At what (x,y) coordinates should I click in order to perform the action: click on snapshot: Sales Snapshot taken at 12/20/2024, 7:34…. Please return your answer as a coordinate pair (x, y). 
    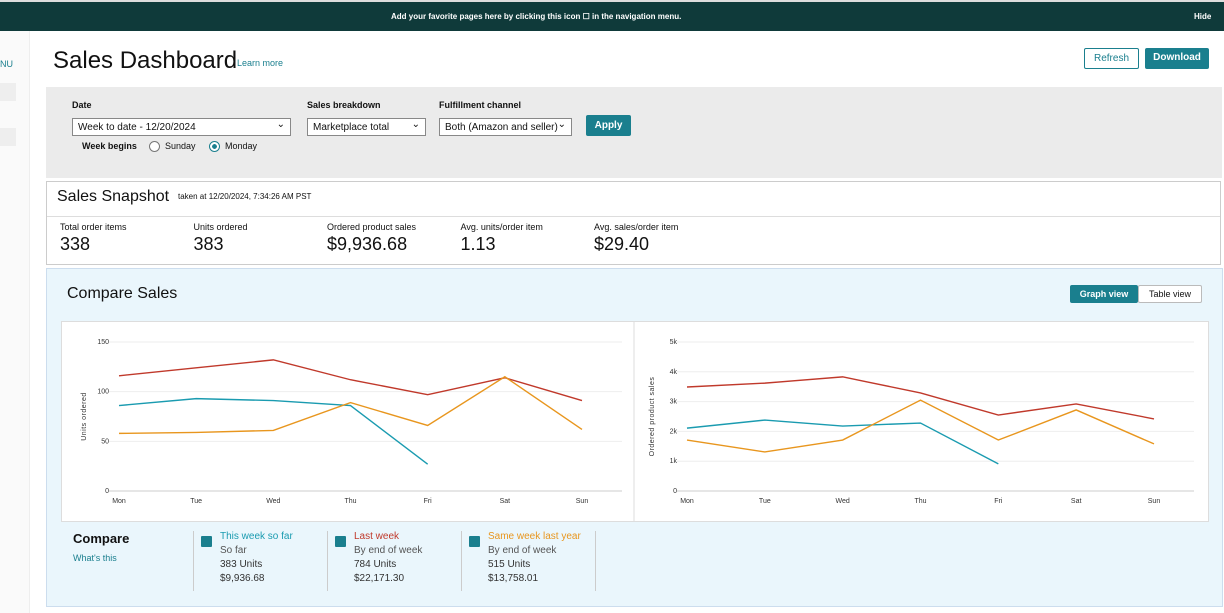
    Looking at the image, I should click on (633, 223).